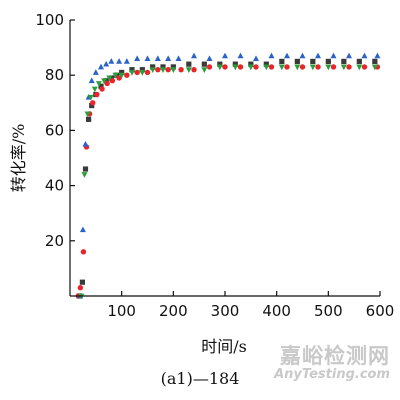 The image size is (400, 400). I want to click on watermark: 嘉峪检测网 AnyTesting.com, so click(332, 361).